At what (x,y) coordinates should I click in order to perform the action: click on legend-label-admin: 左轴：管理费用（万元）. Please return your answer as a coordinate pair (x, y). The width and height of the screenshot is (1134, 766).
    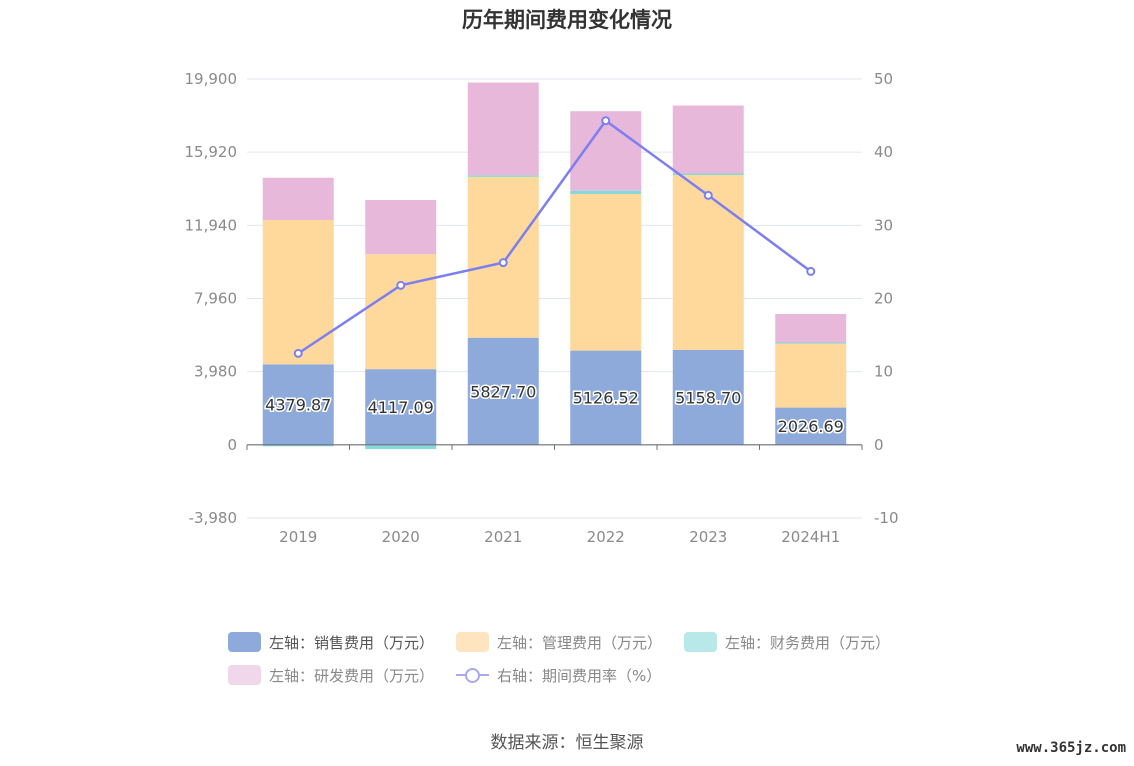
    Looking at the image, I should click on (580, 642).